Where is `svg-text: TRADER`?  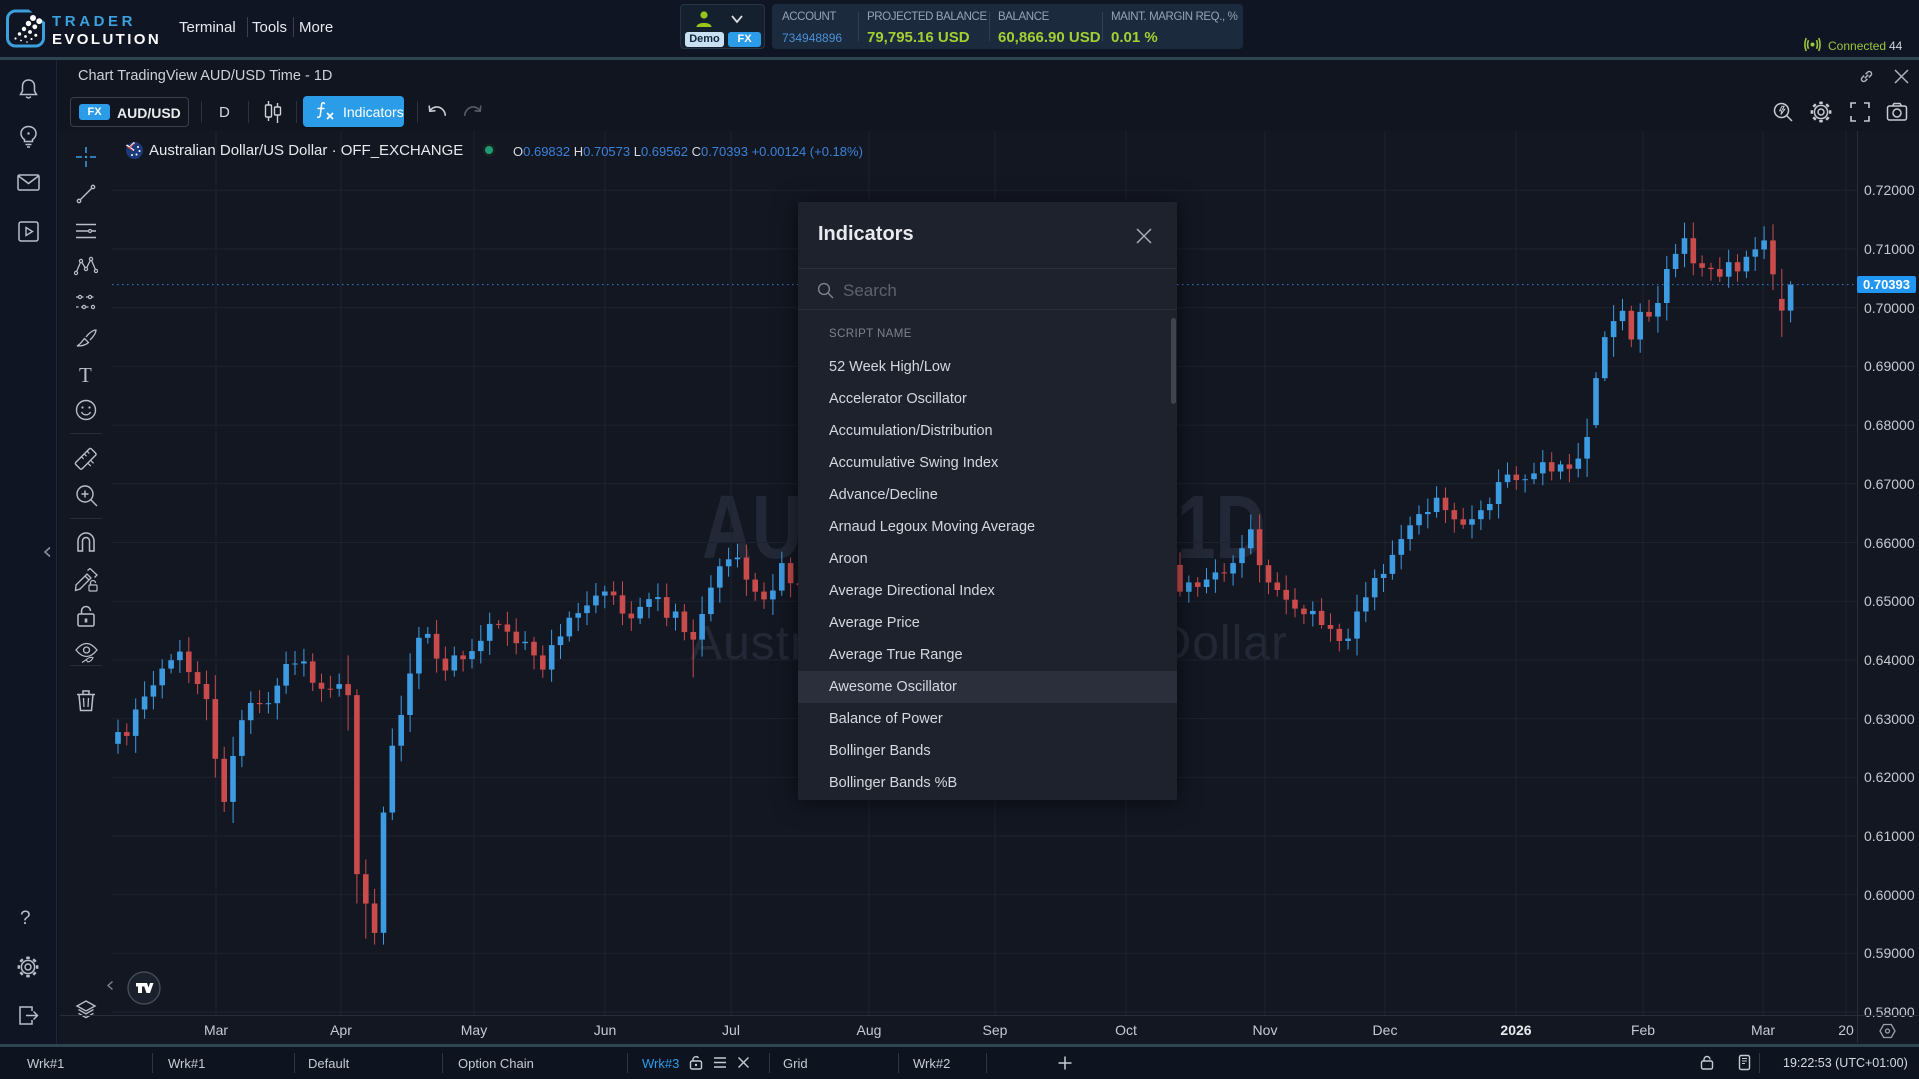 svg-text: TRADER is located at coordinates (94, 21).